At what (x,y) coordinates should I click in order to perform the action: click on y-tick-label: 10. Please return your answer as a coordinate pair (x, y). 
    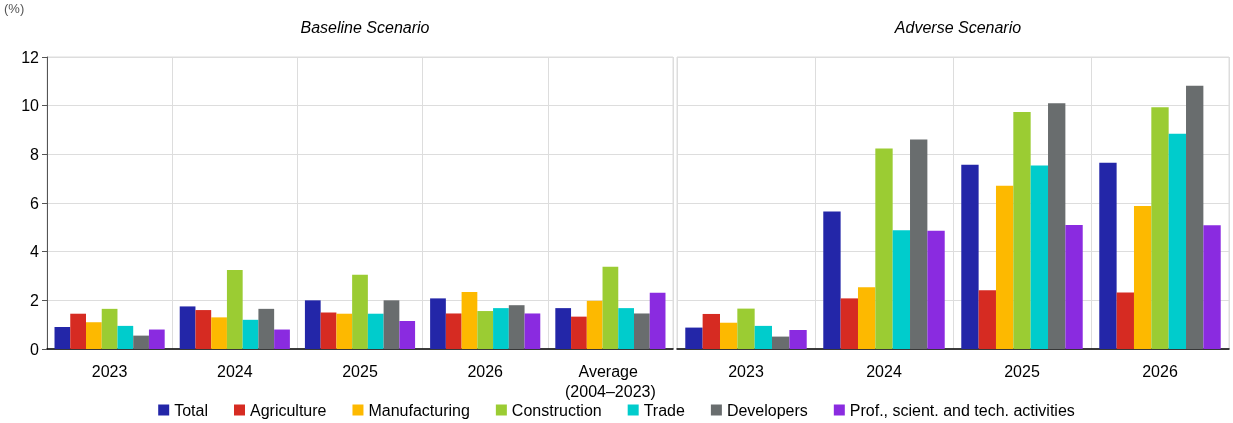
    Looking at the image, I should click on (30, 106).